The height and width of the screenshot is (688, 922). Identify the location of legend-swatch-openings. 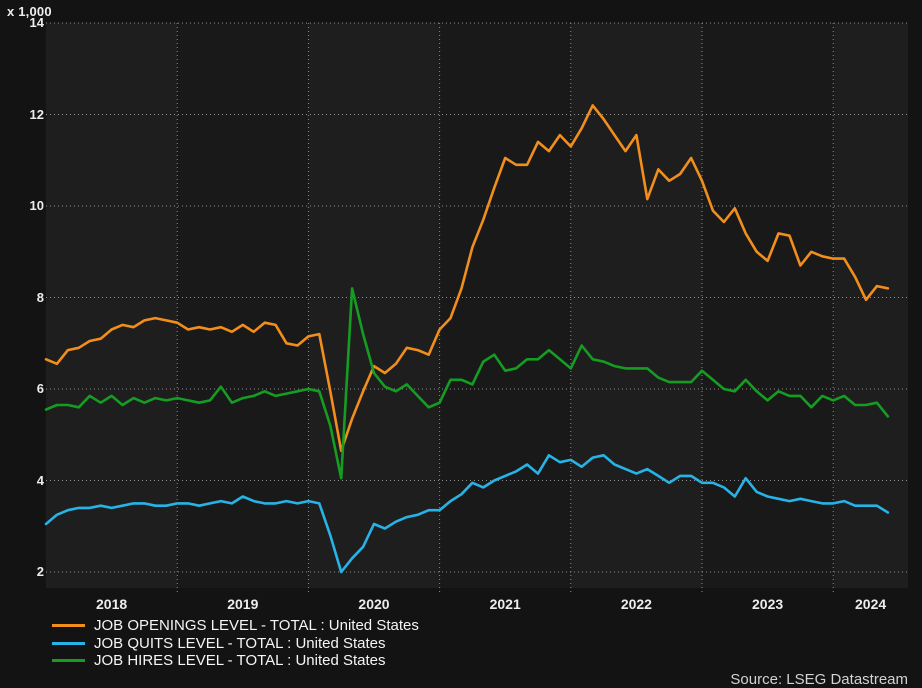
(68, 626).